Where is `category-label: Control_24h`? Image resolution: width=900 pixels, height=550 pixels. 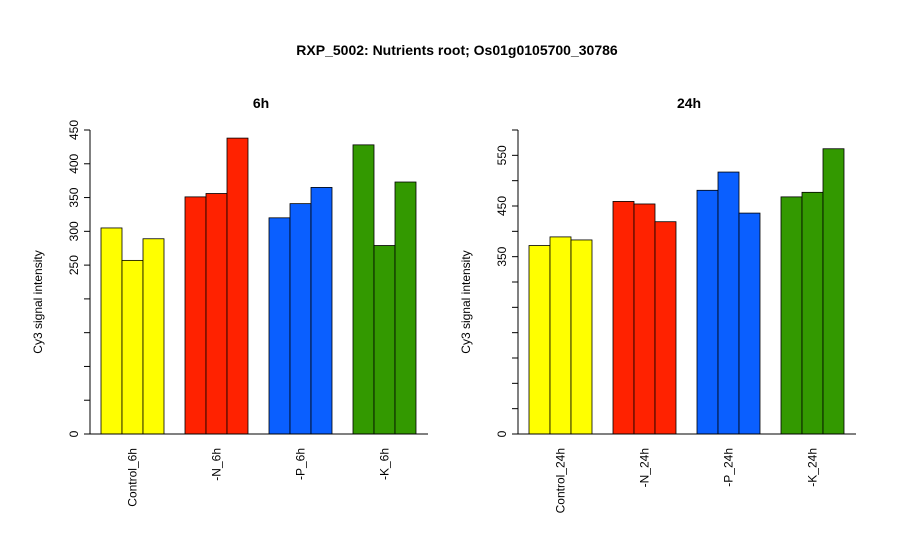
category-label: Control_24h is located at coordinates (561, 480).